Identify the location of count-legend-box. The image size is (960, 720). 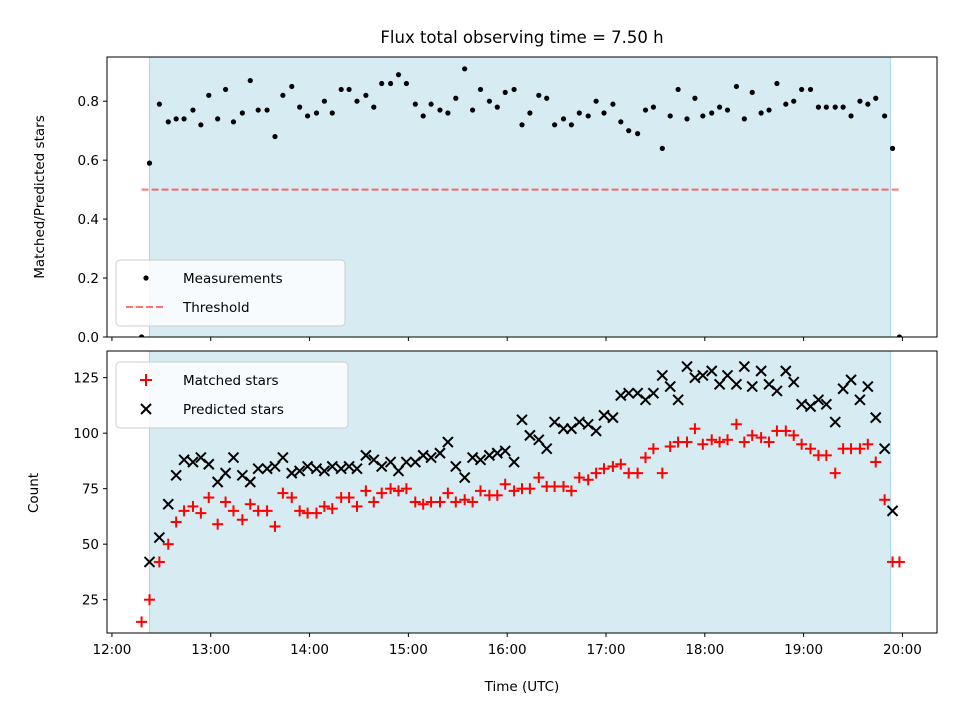
(232, 395).